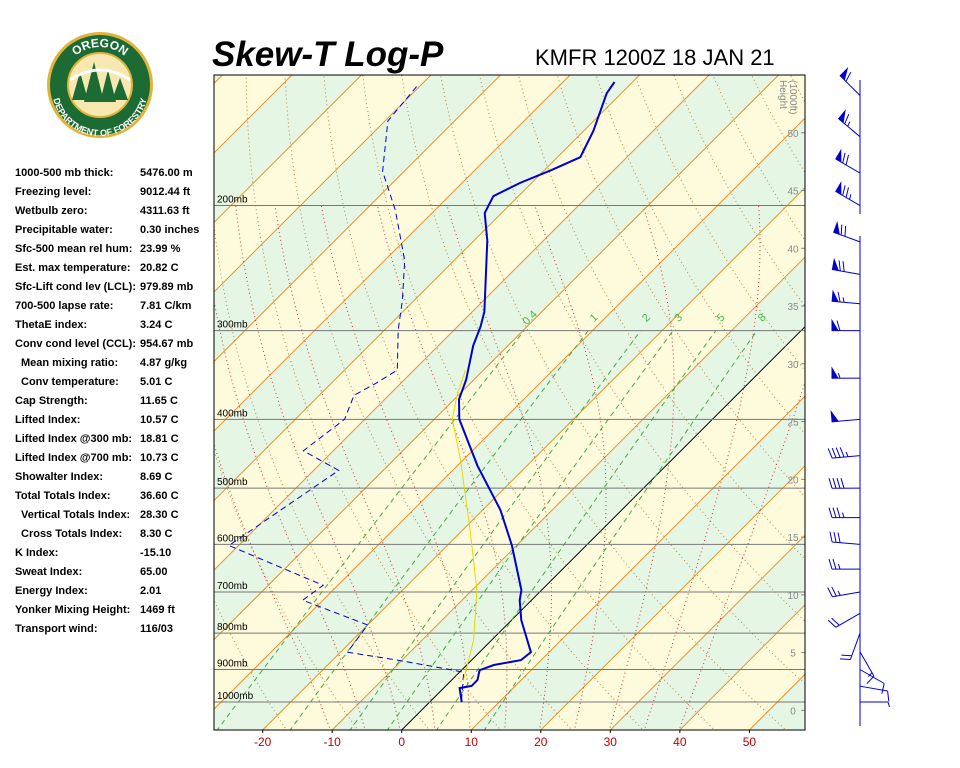 Image resolution: width=960 pixels, height=768 pixels. I want to click on logo-top-text-path: OREGON, so click(100, 47).